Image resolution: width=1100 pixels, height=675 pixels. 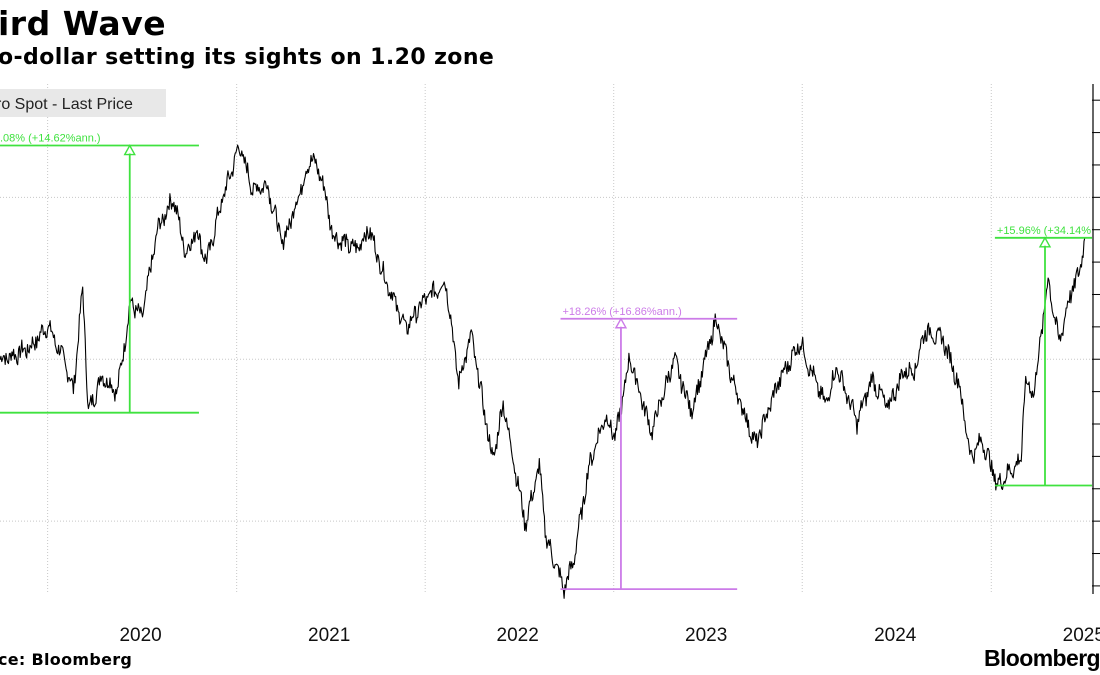 I want to click on annotation-label: .08% (+14.62%ann.), so click(x=50, y=139).